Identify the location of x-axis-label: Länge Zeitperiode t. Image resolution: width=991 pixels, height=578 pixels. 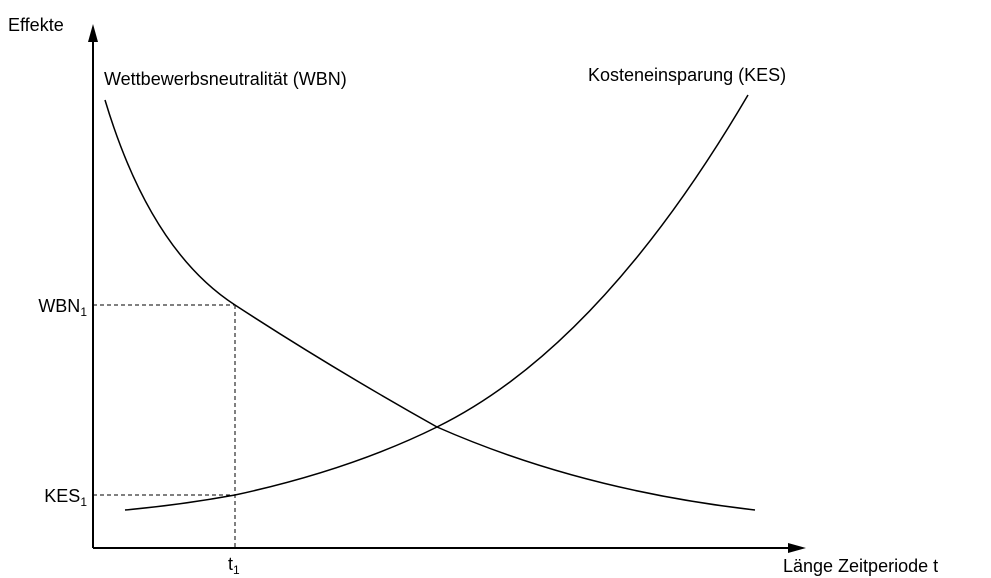
(860, 566).